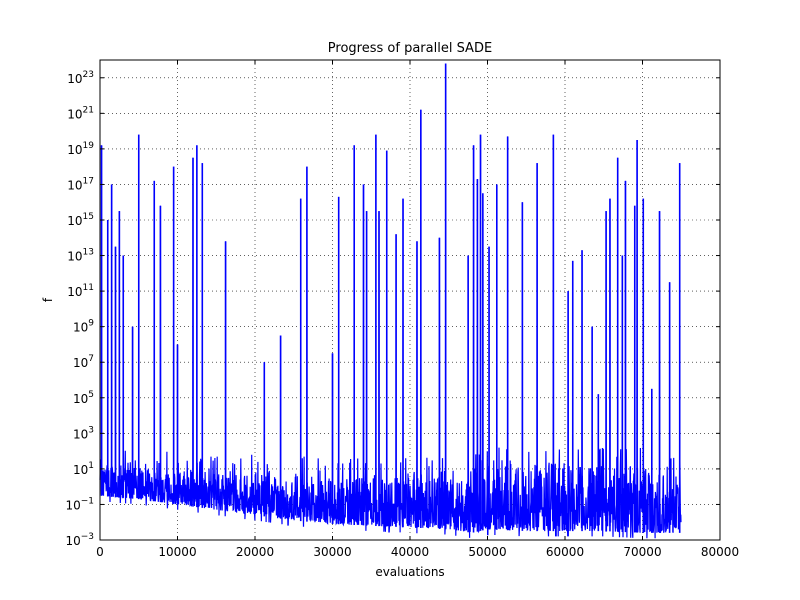  Describe the element at coordinates (100, 552) in the screenshot. I see `x-tick-label: 0` at that location.